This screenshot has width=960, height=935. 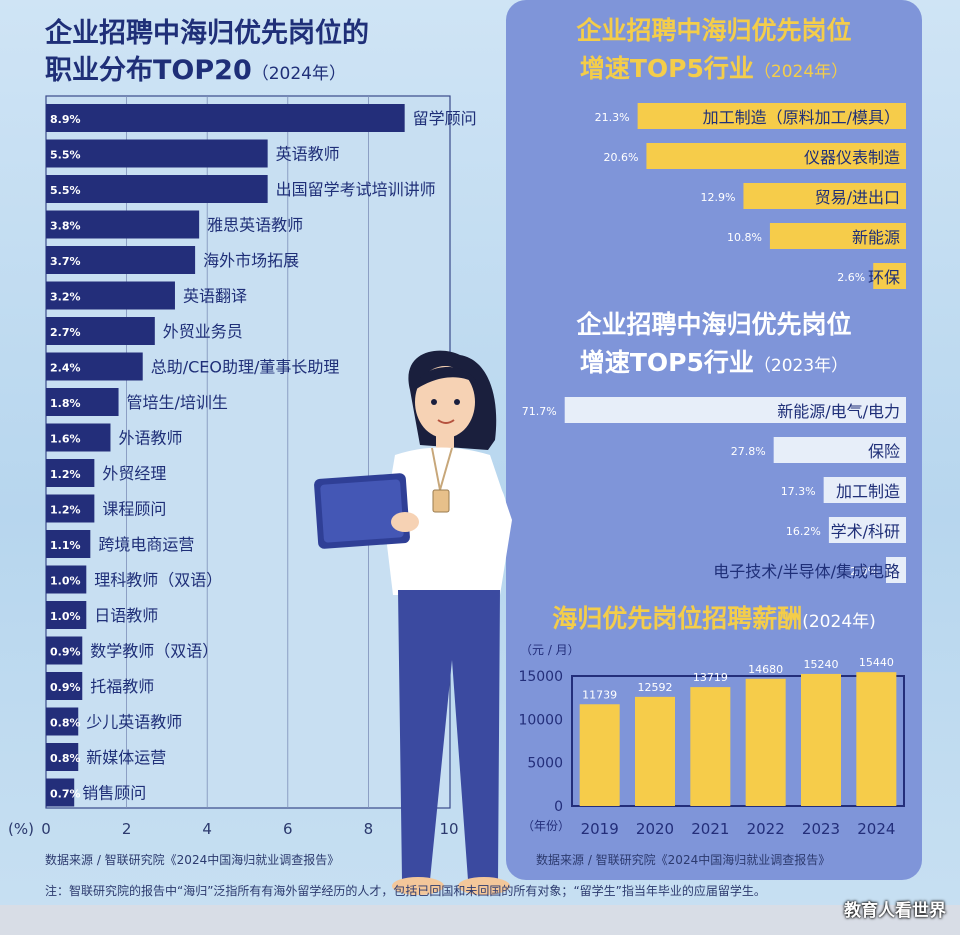 What do you see at coordinates (150, 438) in the screenshot?
I see `left-chart-category-label: 外语教师` at bounding box center [150, 438].